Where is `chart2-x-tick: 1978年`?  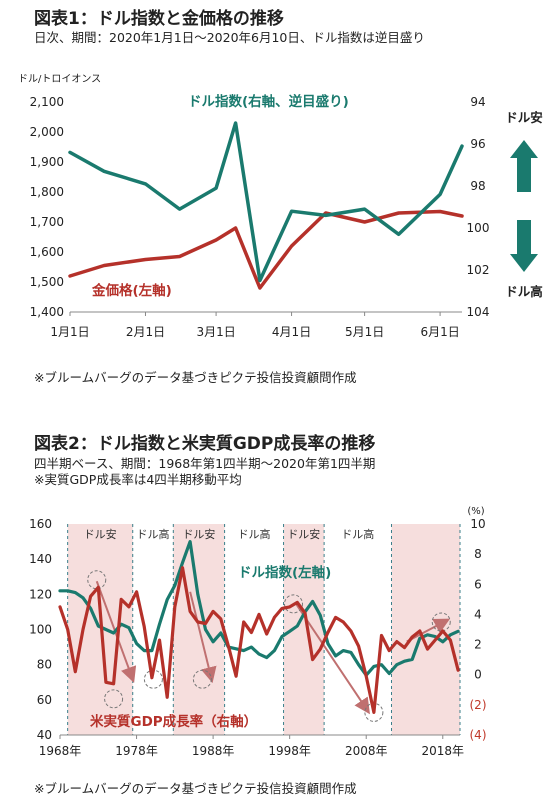 chart2-x-tick: 1978年 is located at coordinates (136, 751).